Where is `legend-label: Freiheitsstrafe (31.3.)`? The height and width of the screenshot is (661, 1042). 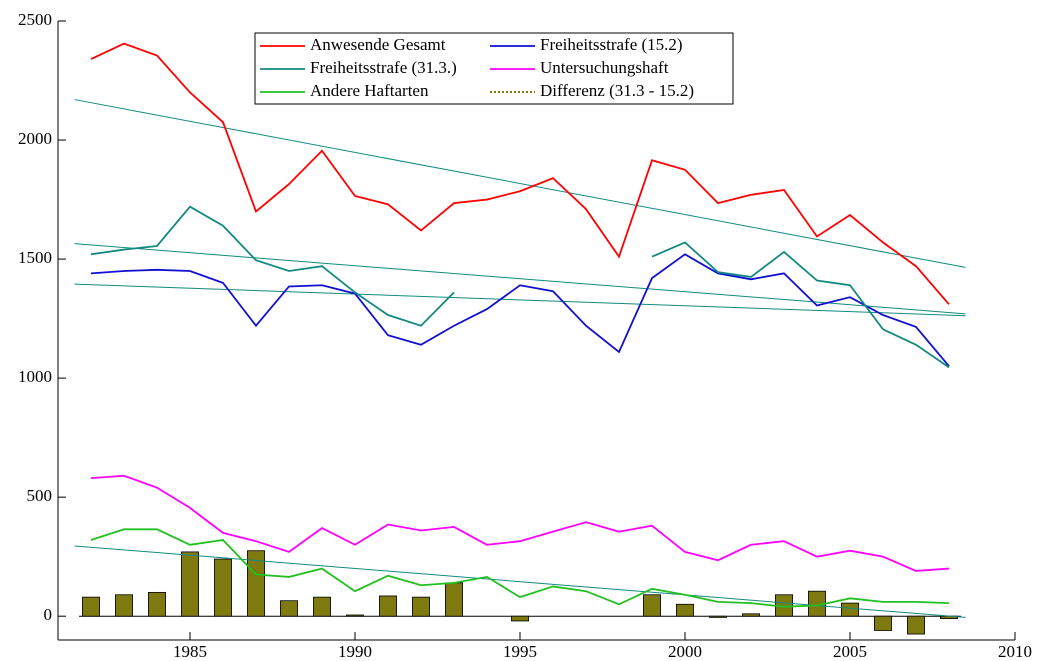
legend-label: Freiheitsstrafe (31.3.) is located at coordinates (383, 67).